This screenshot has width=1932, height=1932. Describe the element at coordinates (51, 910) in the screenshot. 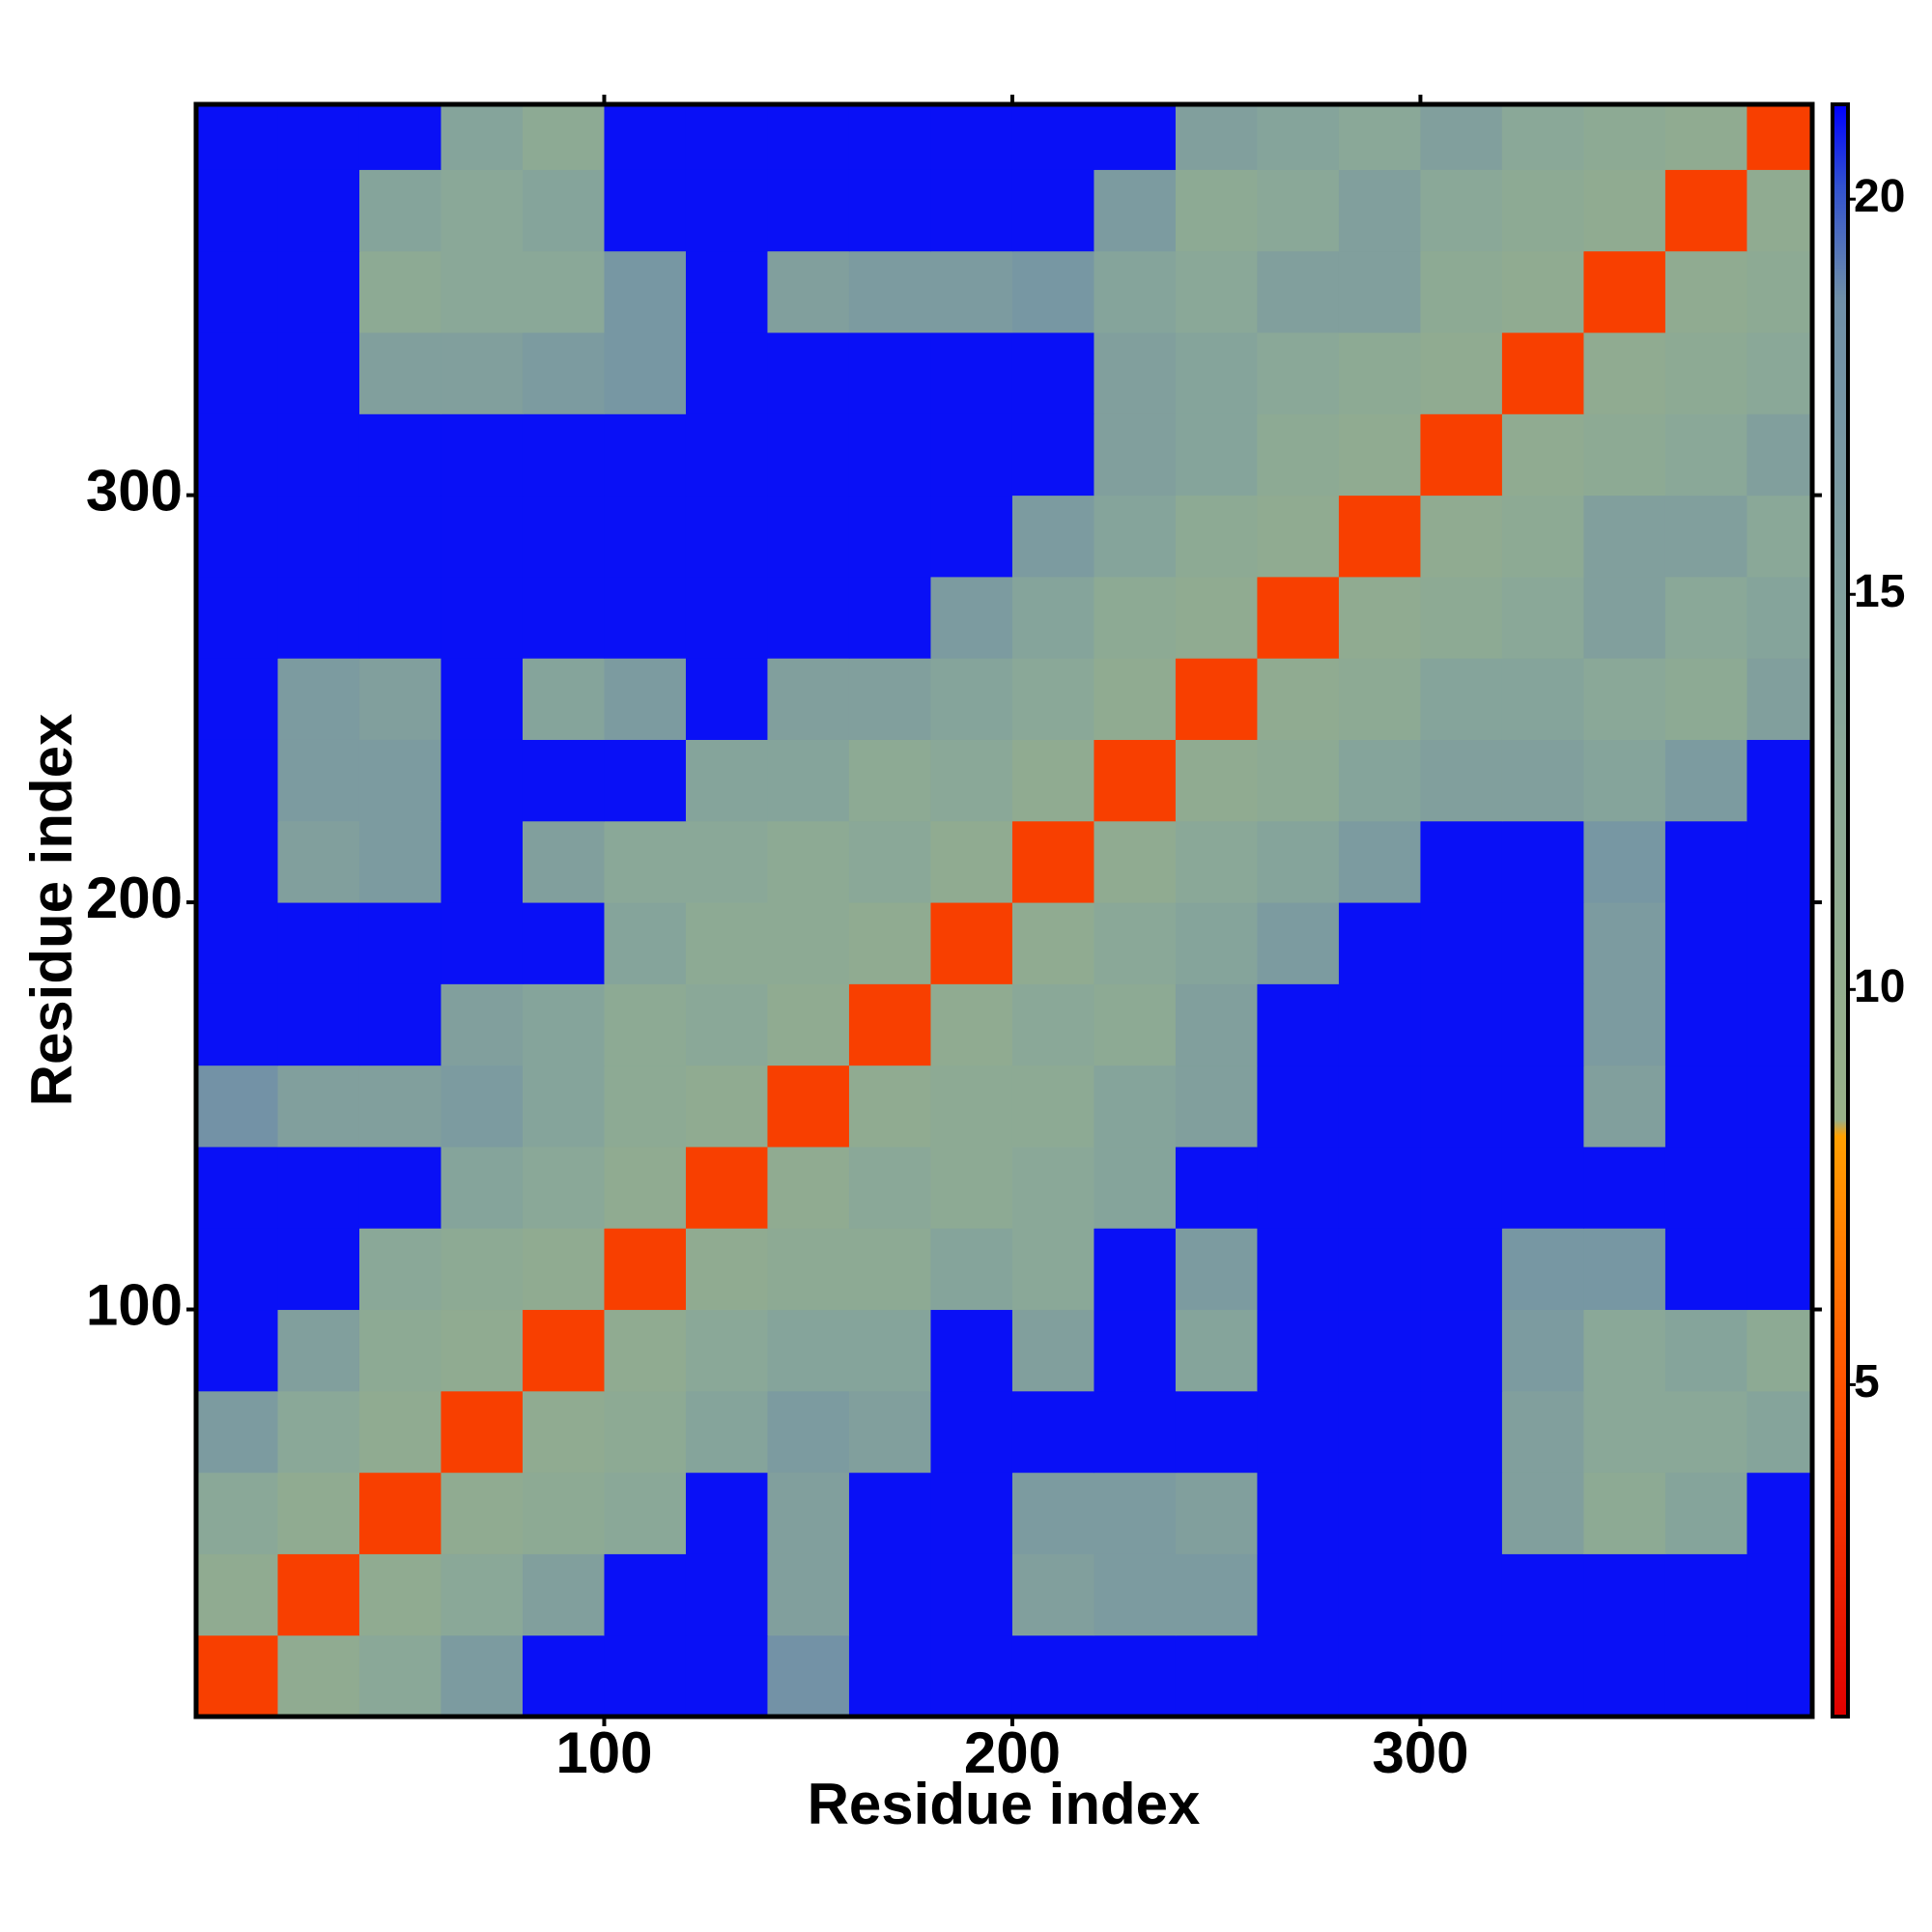

I see `y-axis-label: Residue index` at that location.